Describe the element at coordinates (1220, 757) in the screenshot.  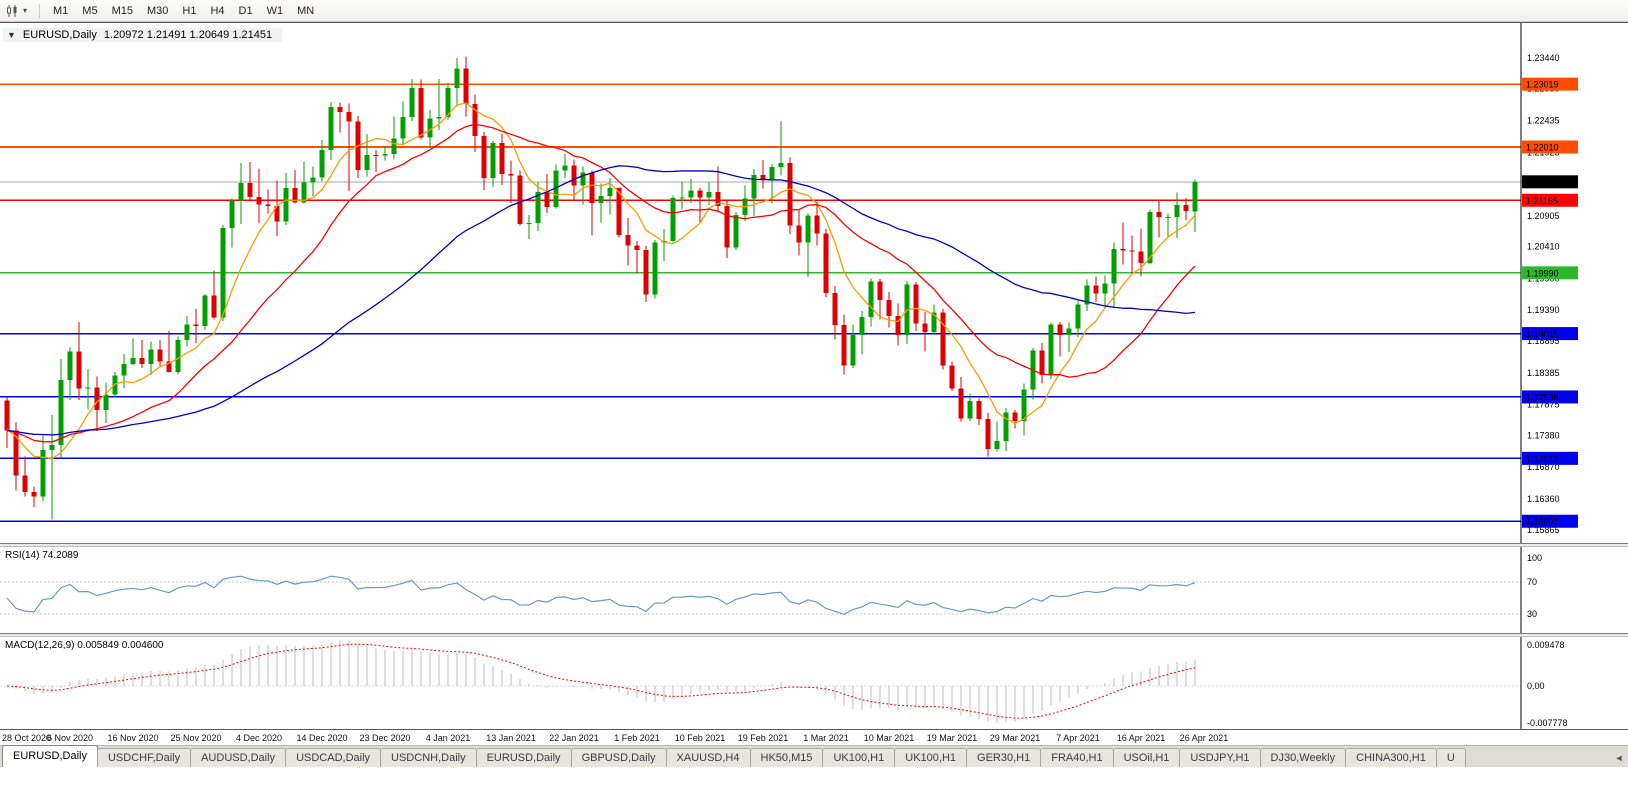
I see `chart-tab-usdjpy-h1: USDJPY,H1` at that location.